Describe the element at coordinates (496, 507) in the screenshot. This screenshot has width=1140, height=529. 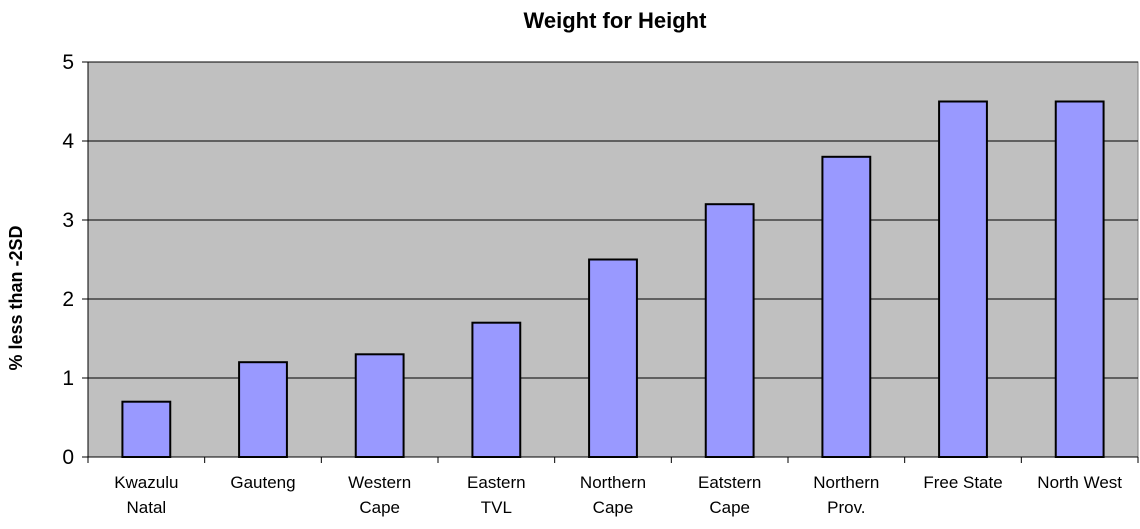
I see `x-tick-label: TVL` at that location.